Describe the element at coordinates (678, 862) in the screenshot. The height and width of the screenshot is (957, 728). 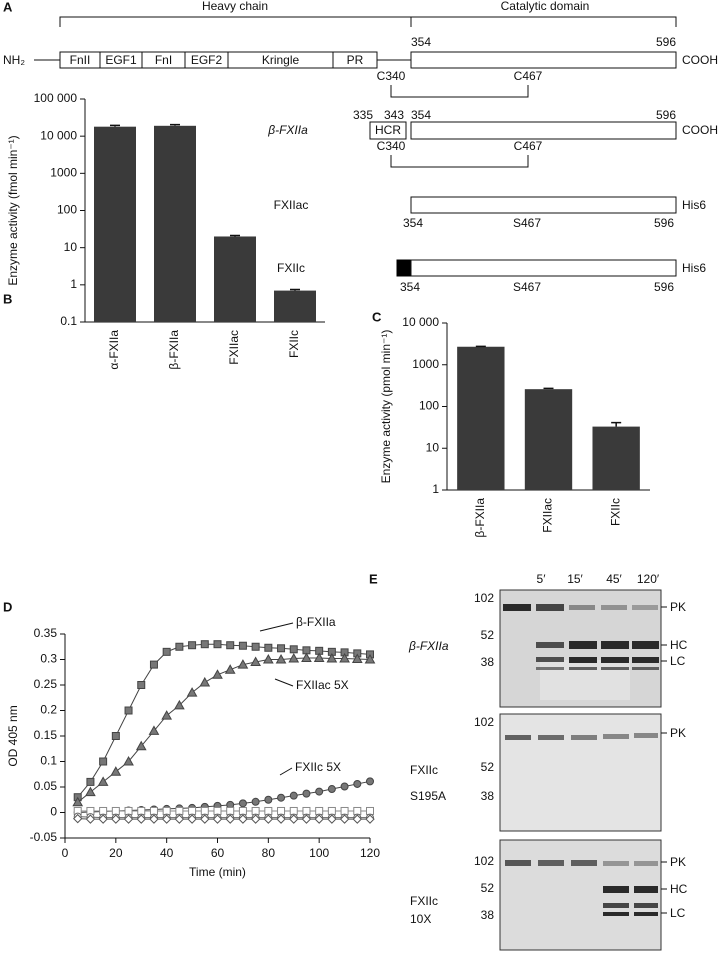
I see `band-label: PK` at that location.